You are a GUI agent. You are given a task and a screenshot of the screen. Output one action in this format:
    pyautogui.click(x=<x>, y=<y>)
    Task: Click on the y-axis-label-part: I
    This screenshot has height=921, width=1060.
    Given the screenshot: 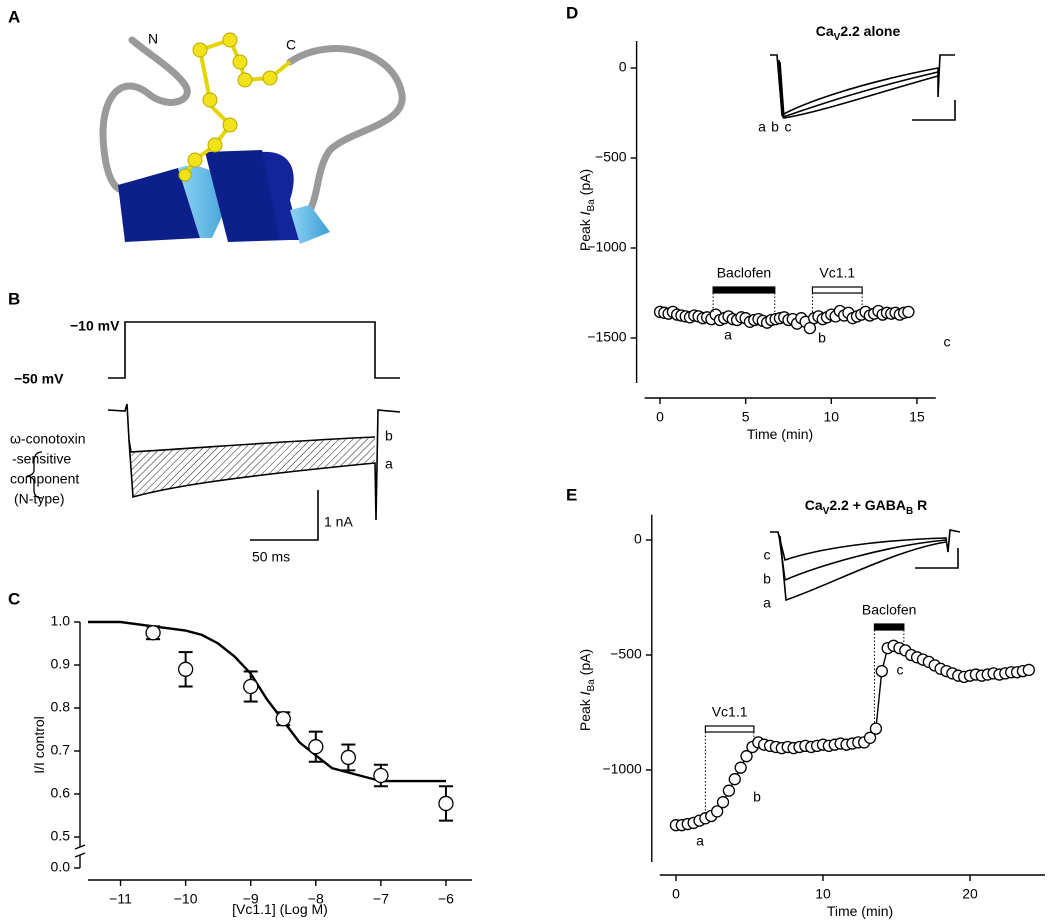 What is the action you would take?
    pyautogui.click(x=585, y=693)
    